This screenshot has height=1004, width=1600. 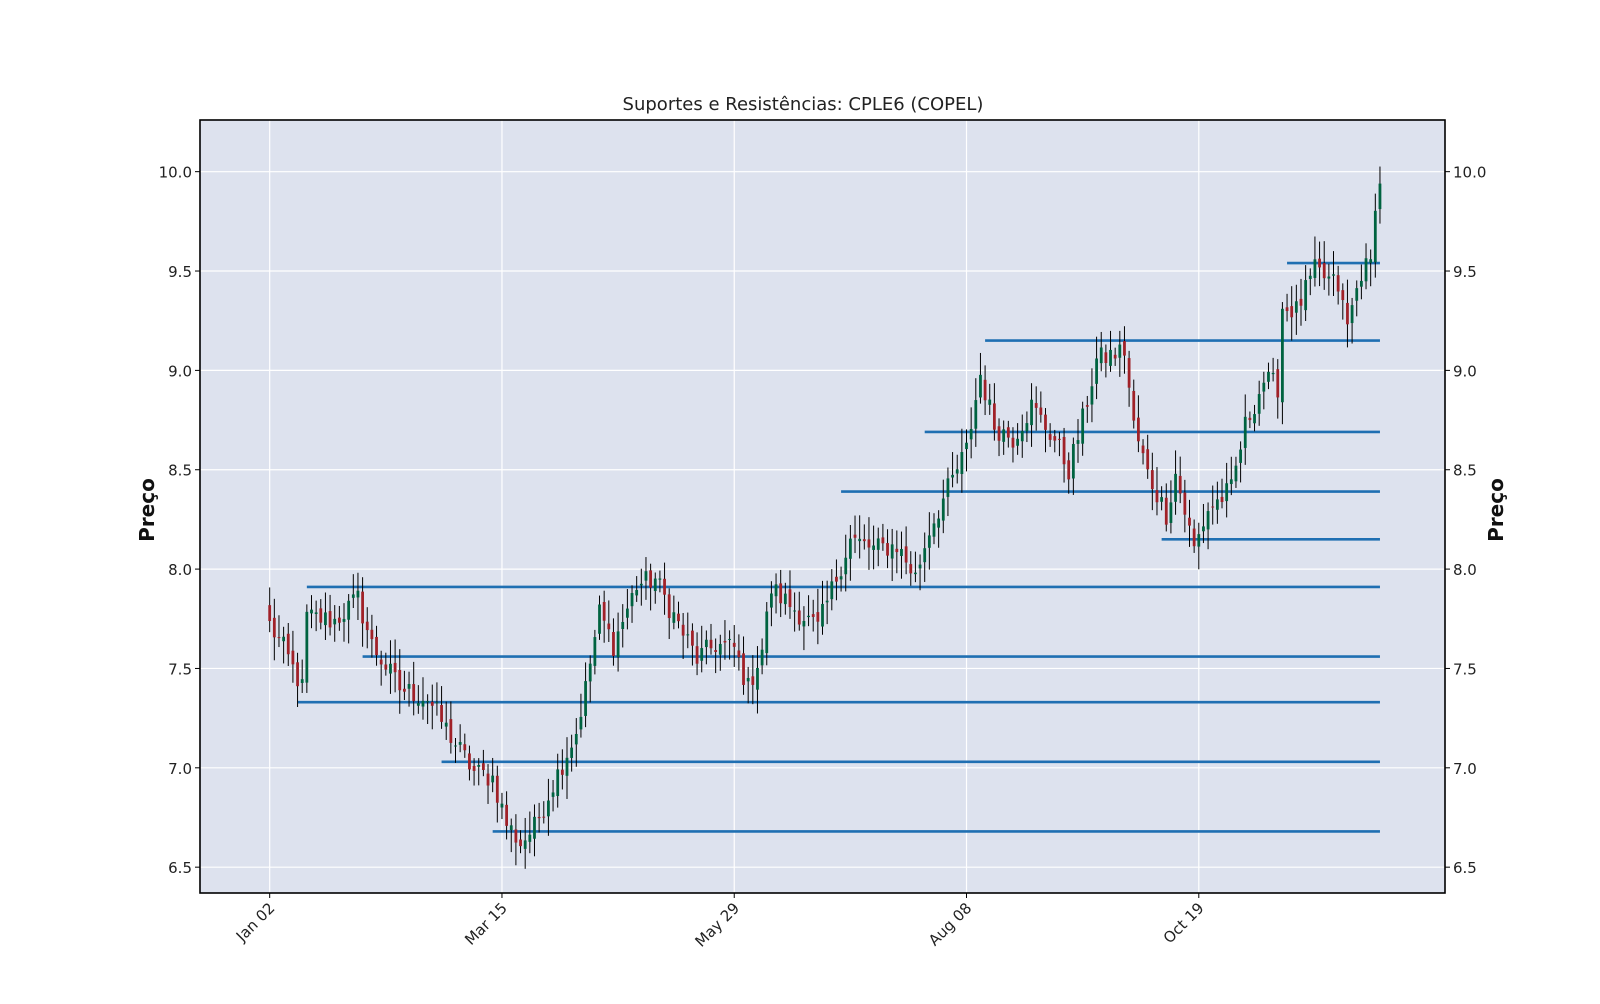 I want to click on y-tick-label-right: 10.0, so click(x=1469, y=173).